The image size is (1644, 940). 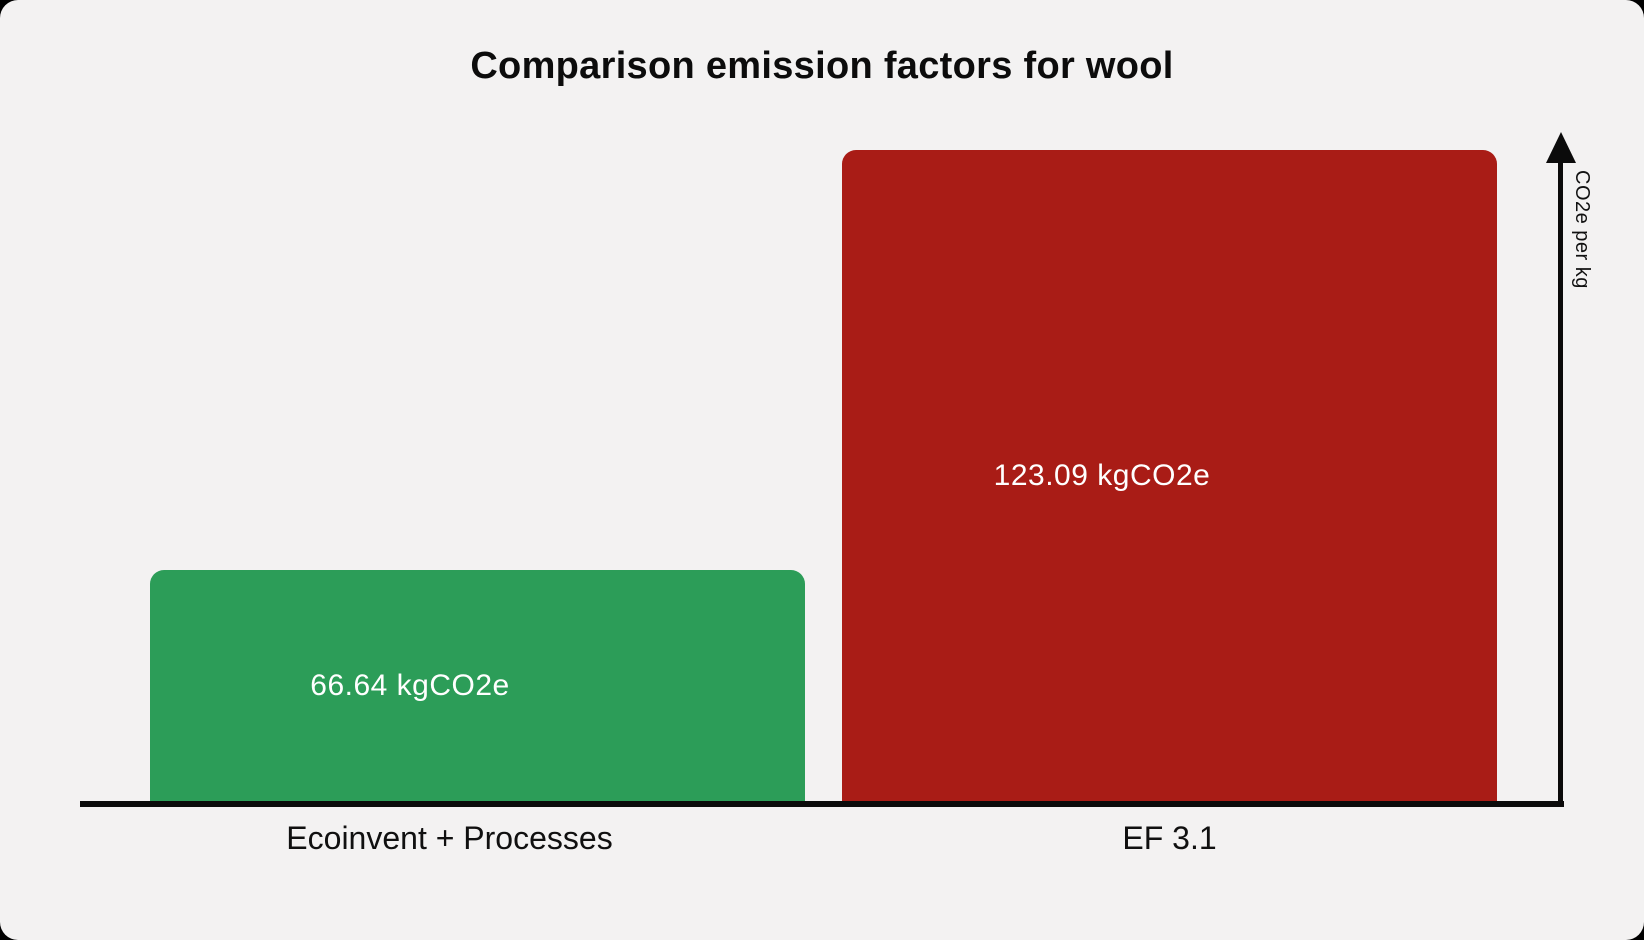 I want to click on x-axis-label-ef-3-1: EF 3.1, so click(x=1169, y=838).